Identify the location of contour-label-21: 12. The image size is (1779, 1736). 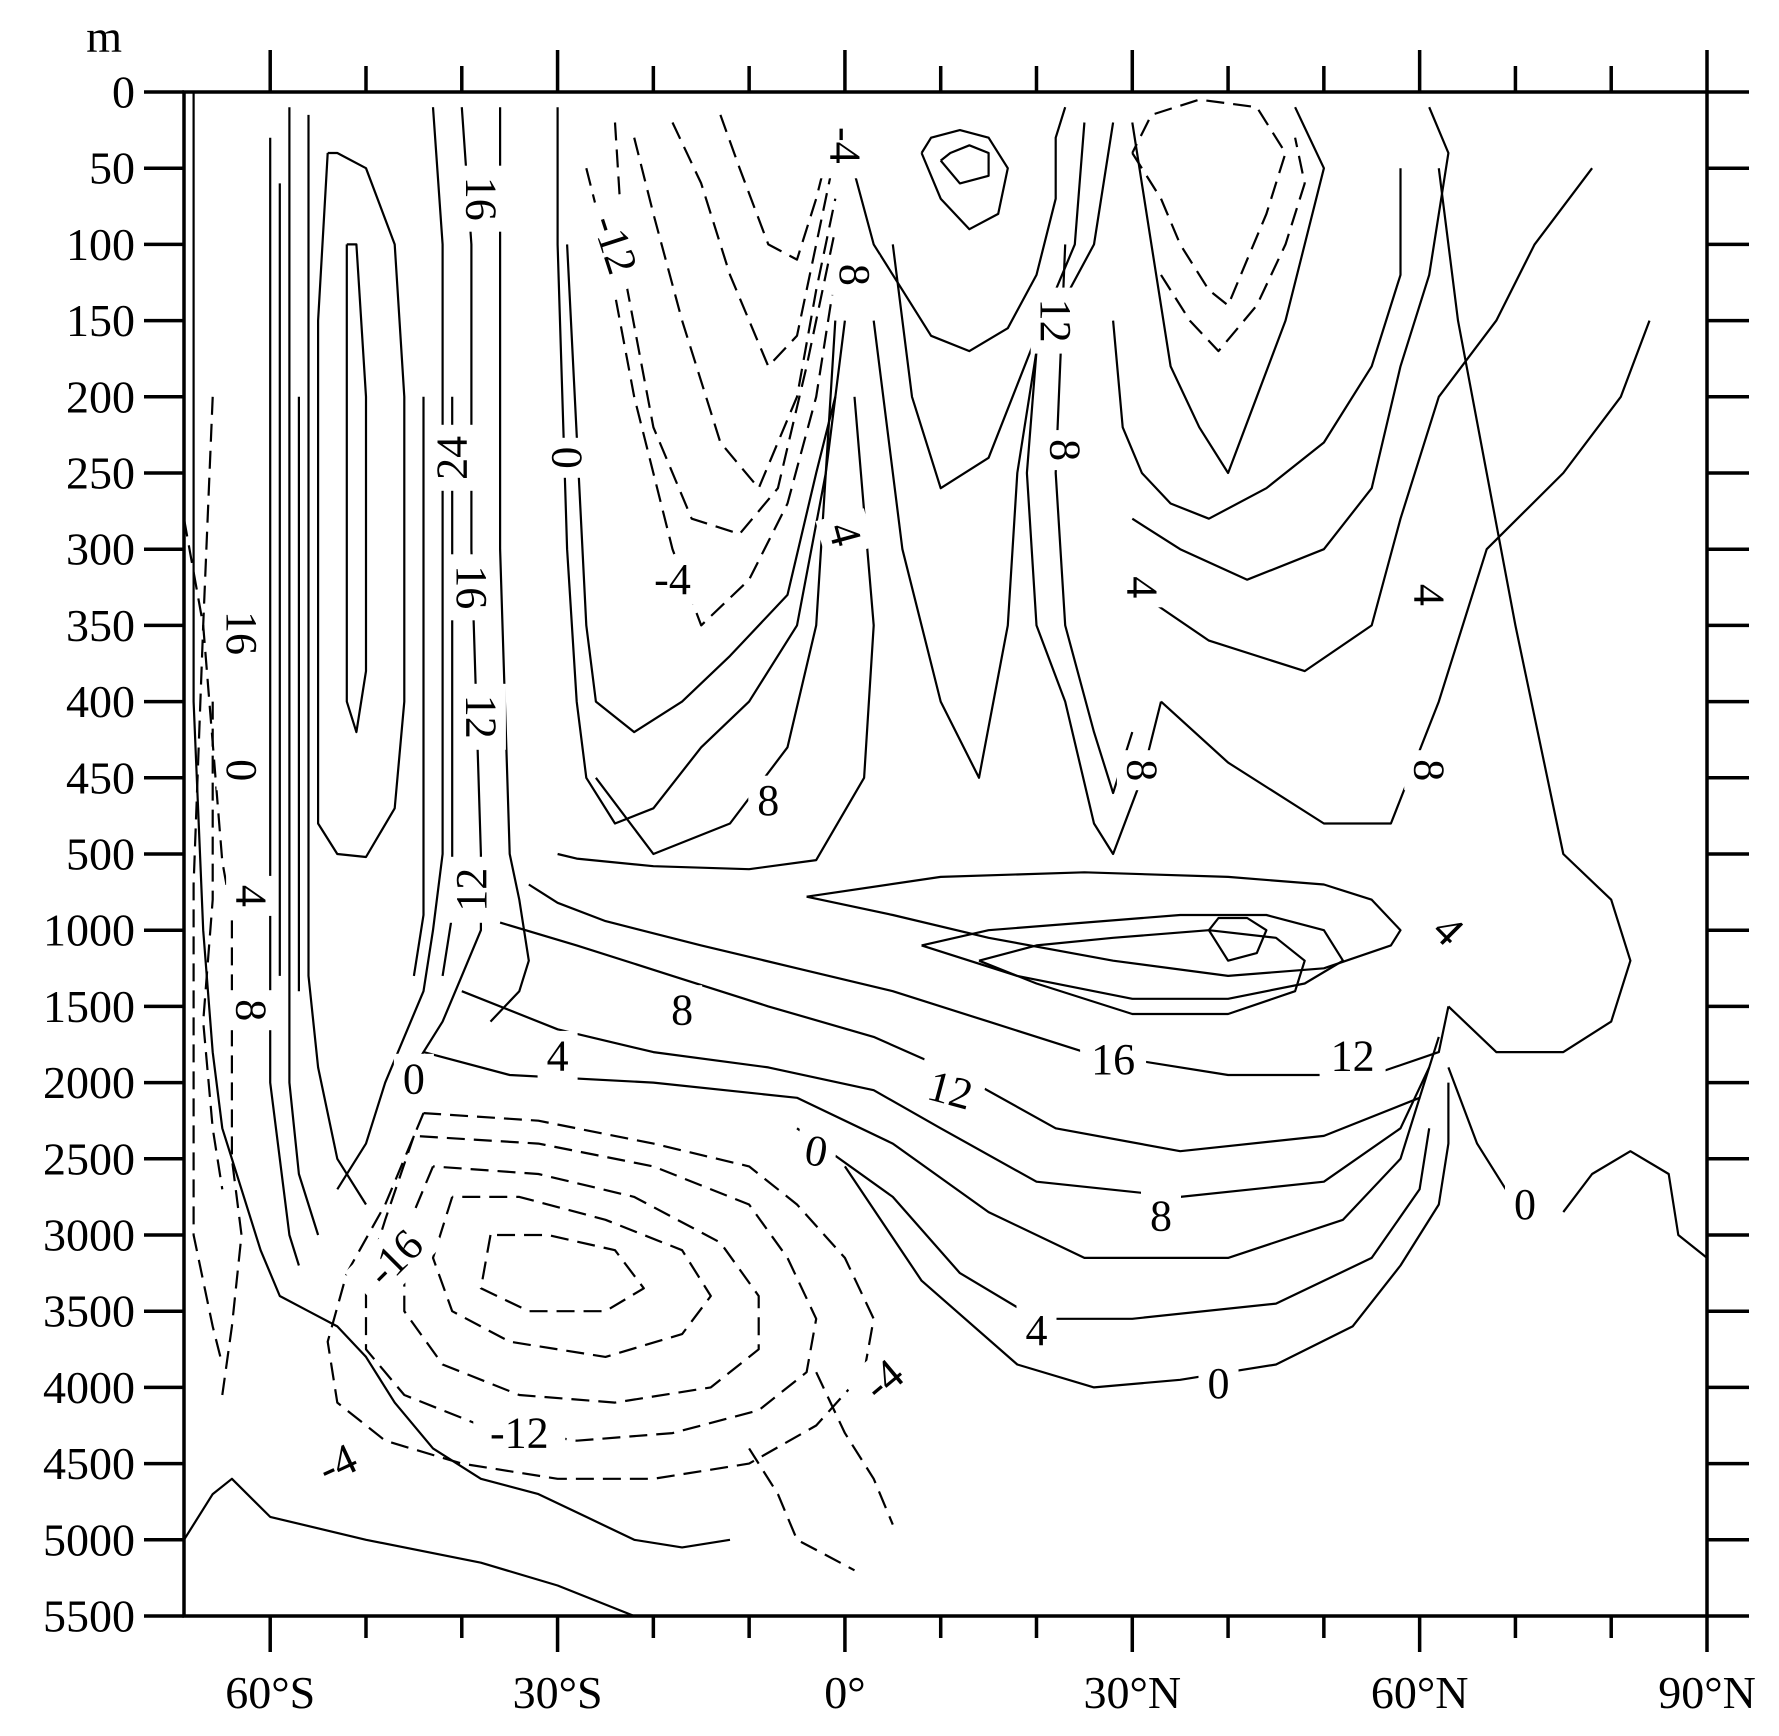
(471, 890).